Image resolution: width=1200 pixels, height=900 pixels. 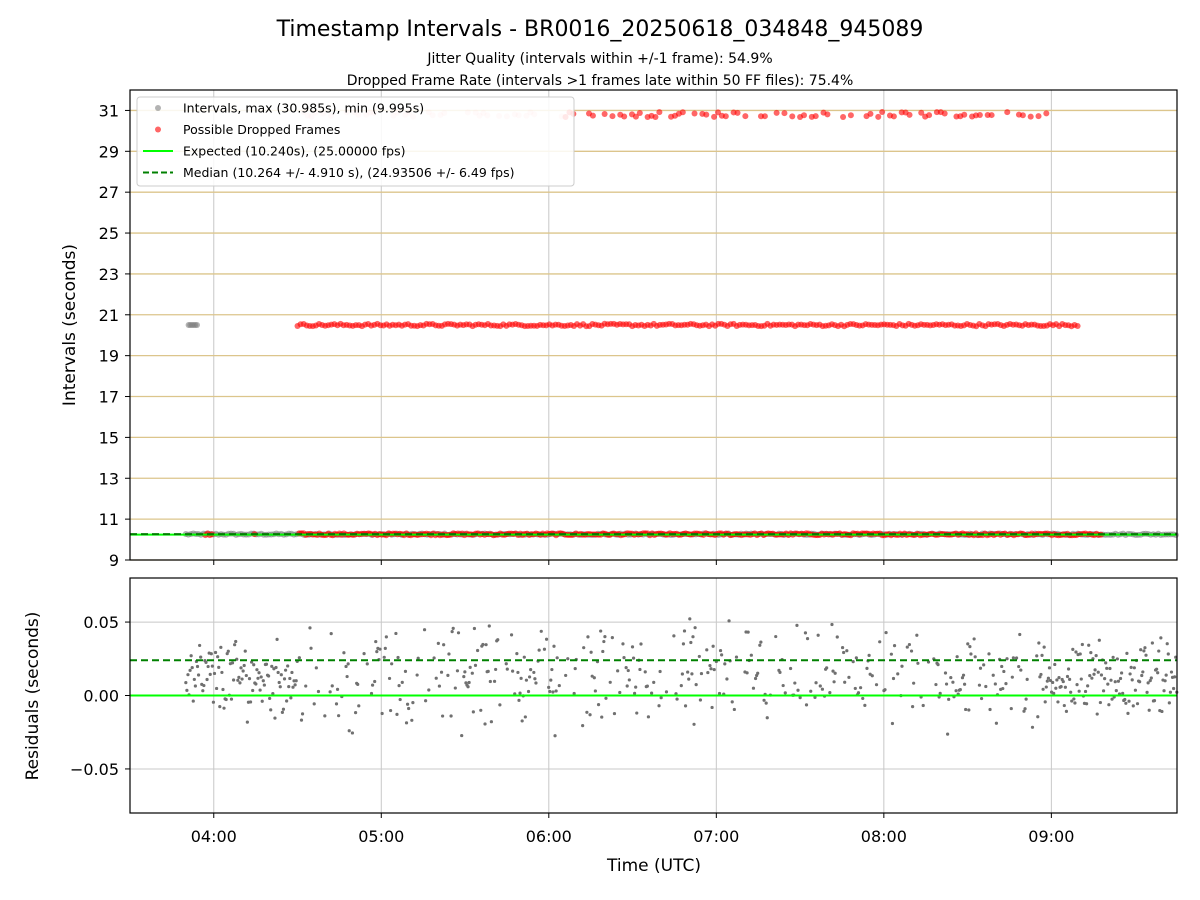 I want to click on intervals-y-tick-label: 31, so click(x=109, y=110).